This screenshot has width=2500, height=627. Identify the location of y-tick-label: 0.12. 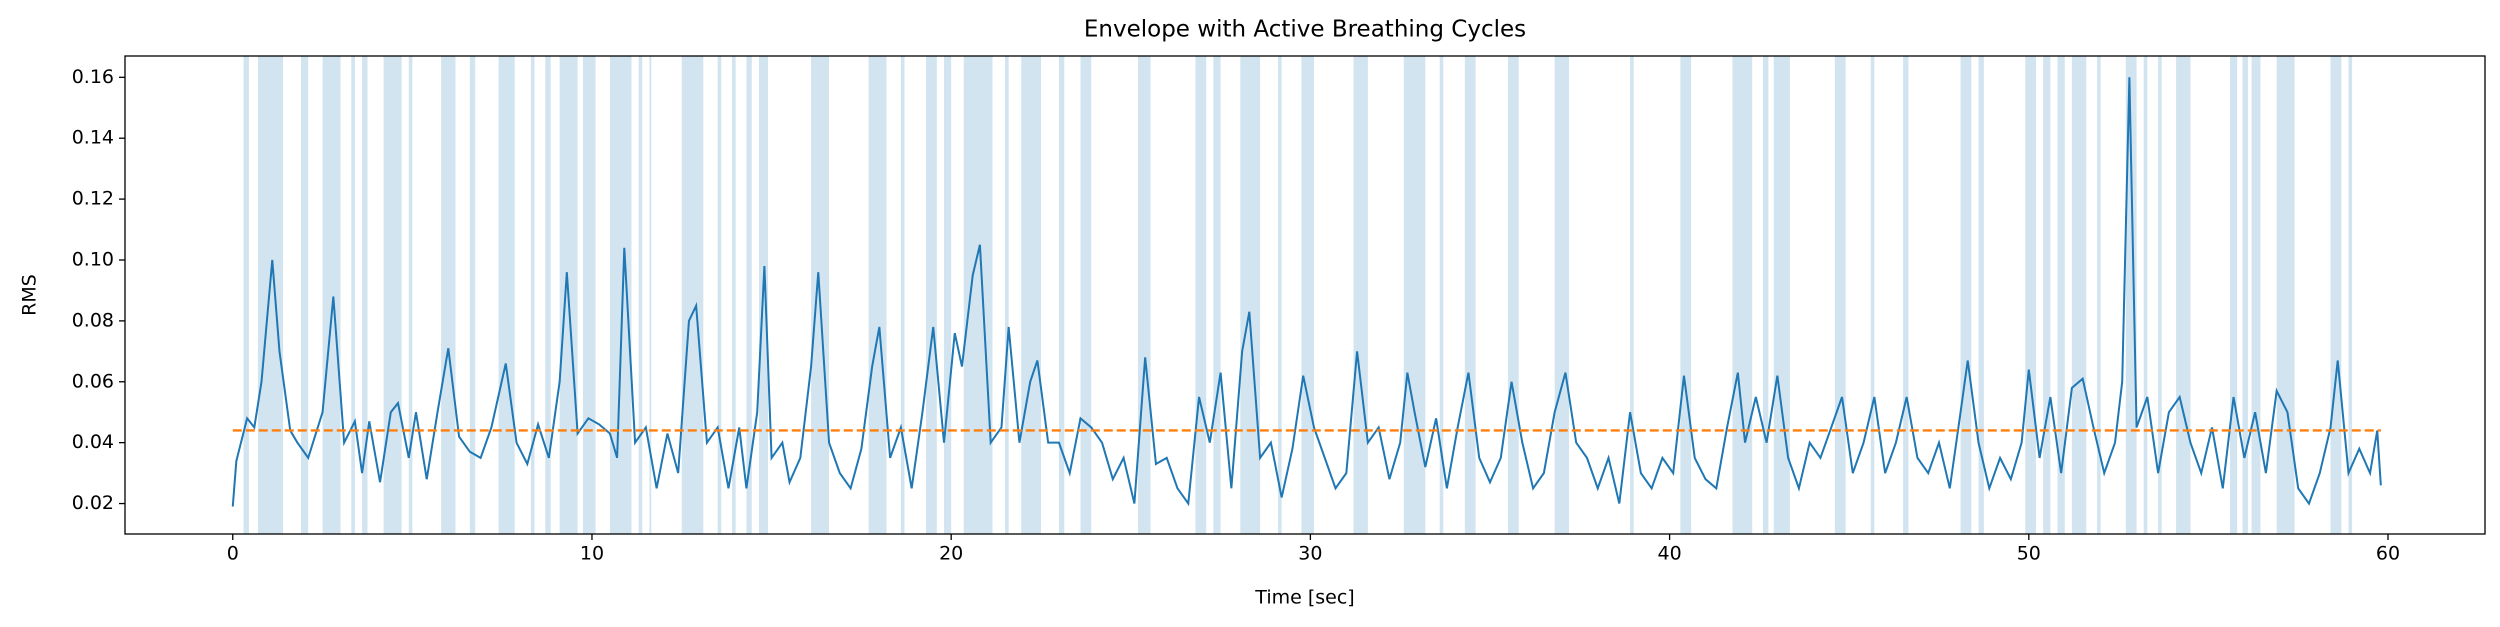
(93, 199).